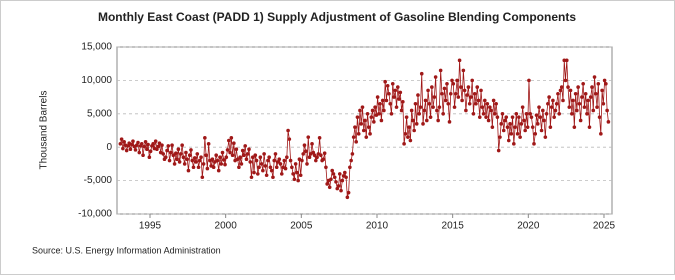  I want to click on y-axis-label: Thousand Barrels, so click(44, 130).